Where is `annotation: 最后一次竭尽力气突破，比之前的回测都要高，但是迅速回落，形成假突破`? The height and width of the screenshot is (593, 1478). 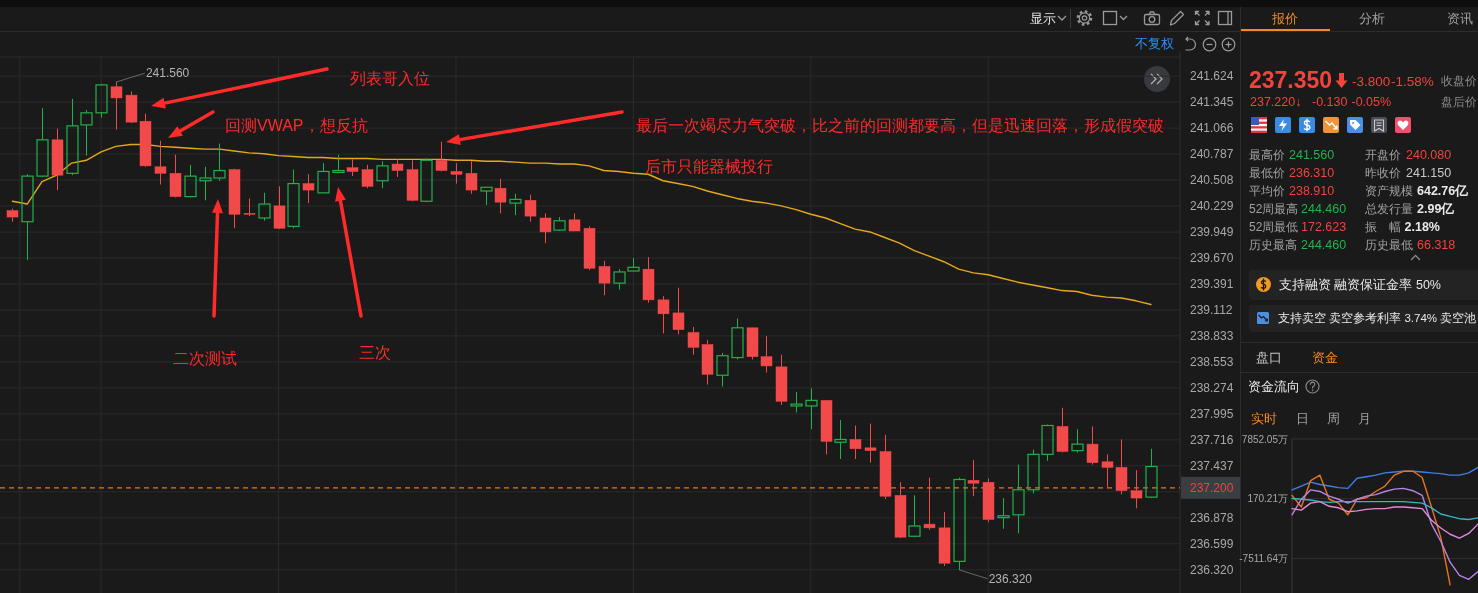 annotation: 最后一次竭尽力气突破，比之前的回测都要高，但是迅速回落，形成假突破 is located at coordinates (900, 125).